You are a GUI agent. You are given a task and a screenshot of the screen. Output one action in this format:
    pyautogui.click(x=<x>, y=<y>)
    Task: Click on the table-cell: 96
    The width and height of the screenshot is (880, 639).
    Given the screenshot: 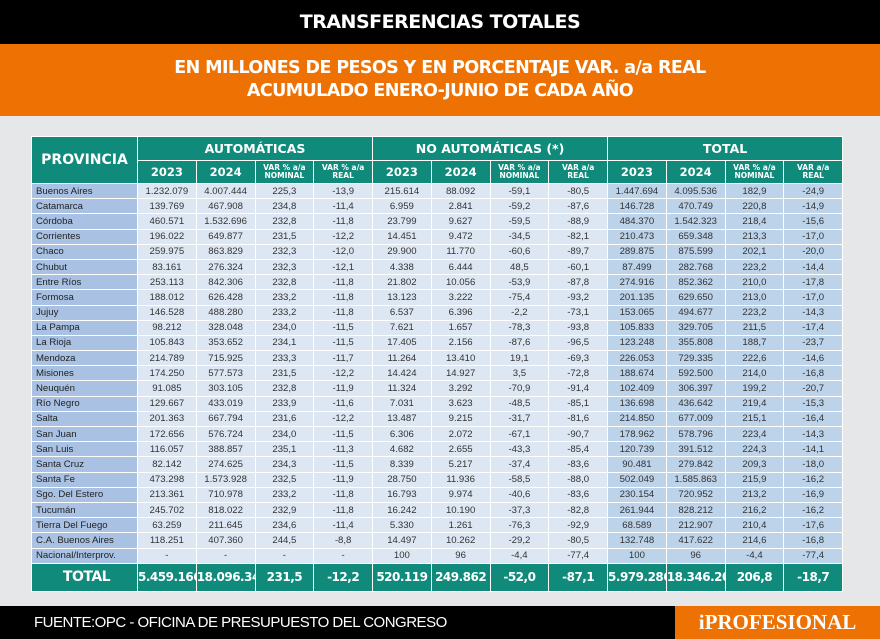 What is the action you would take?
    pyautogui.click(x=460, y=555)
    